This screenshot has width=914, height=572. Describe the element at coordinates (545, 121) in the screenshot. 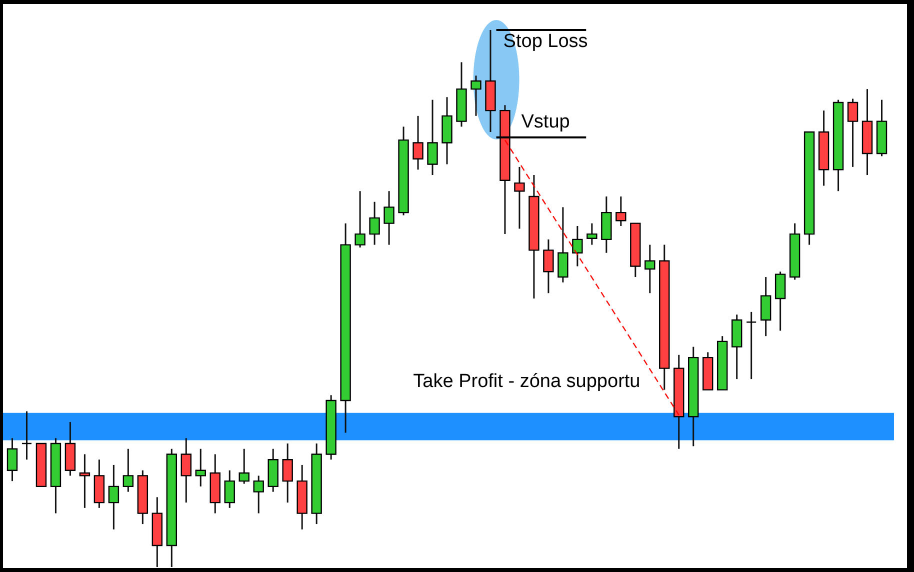

I see `ref-line-label: Vstup` at that location.